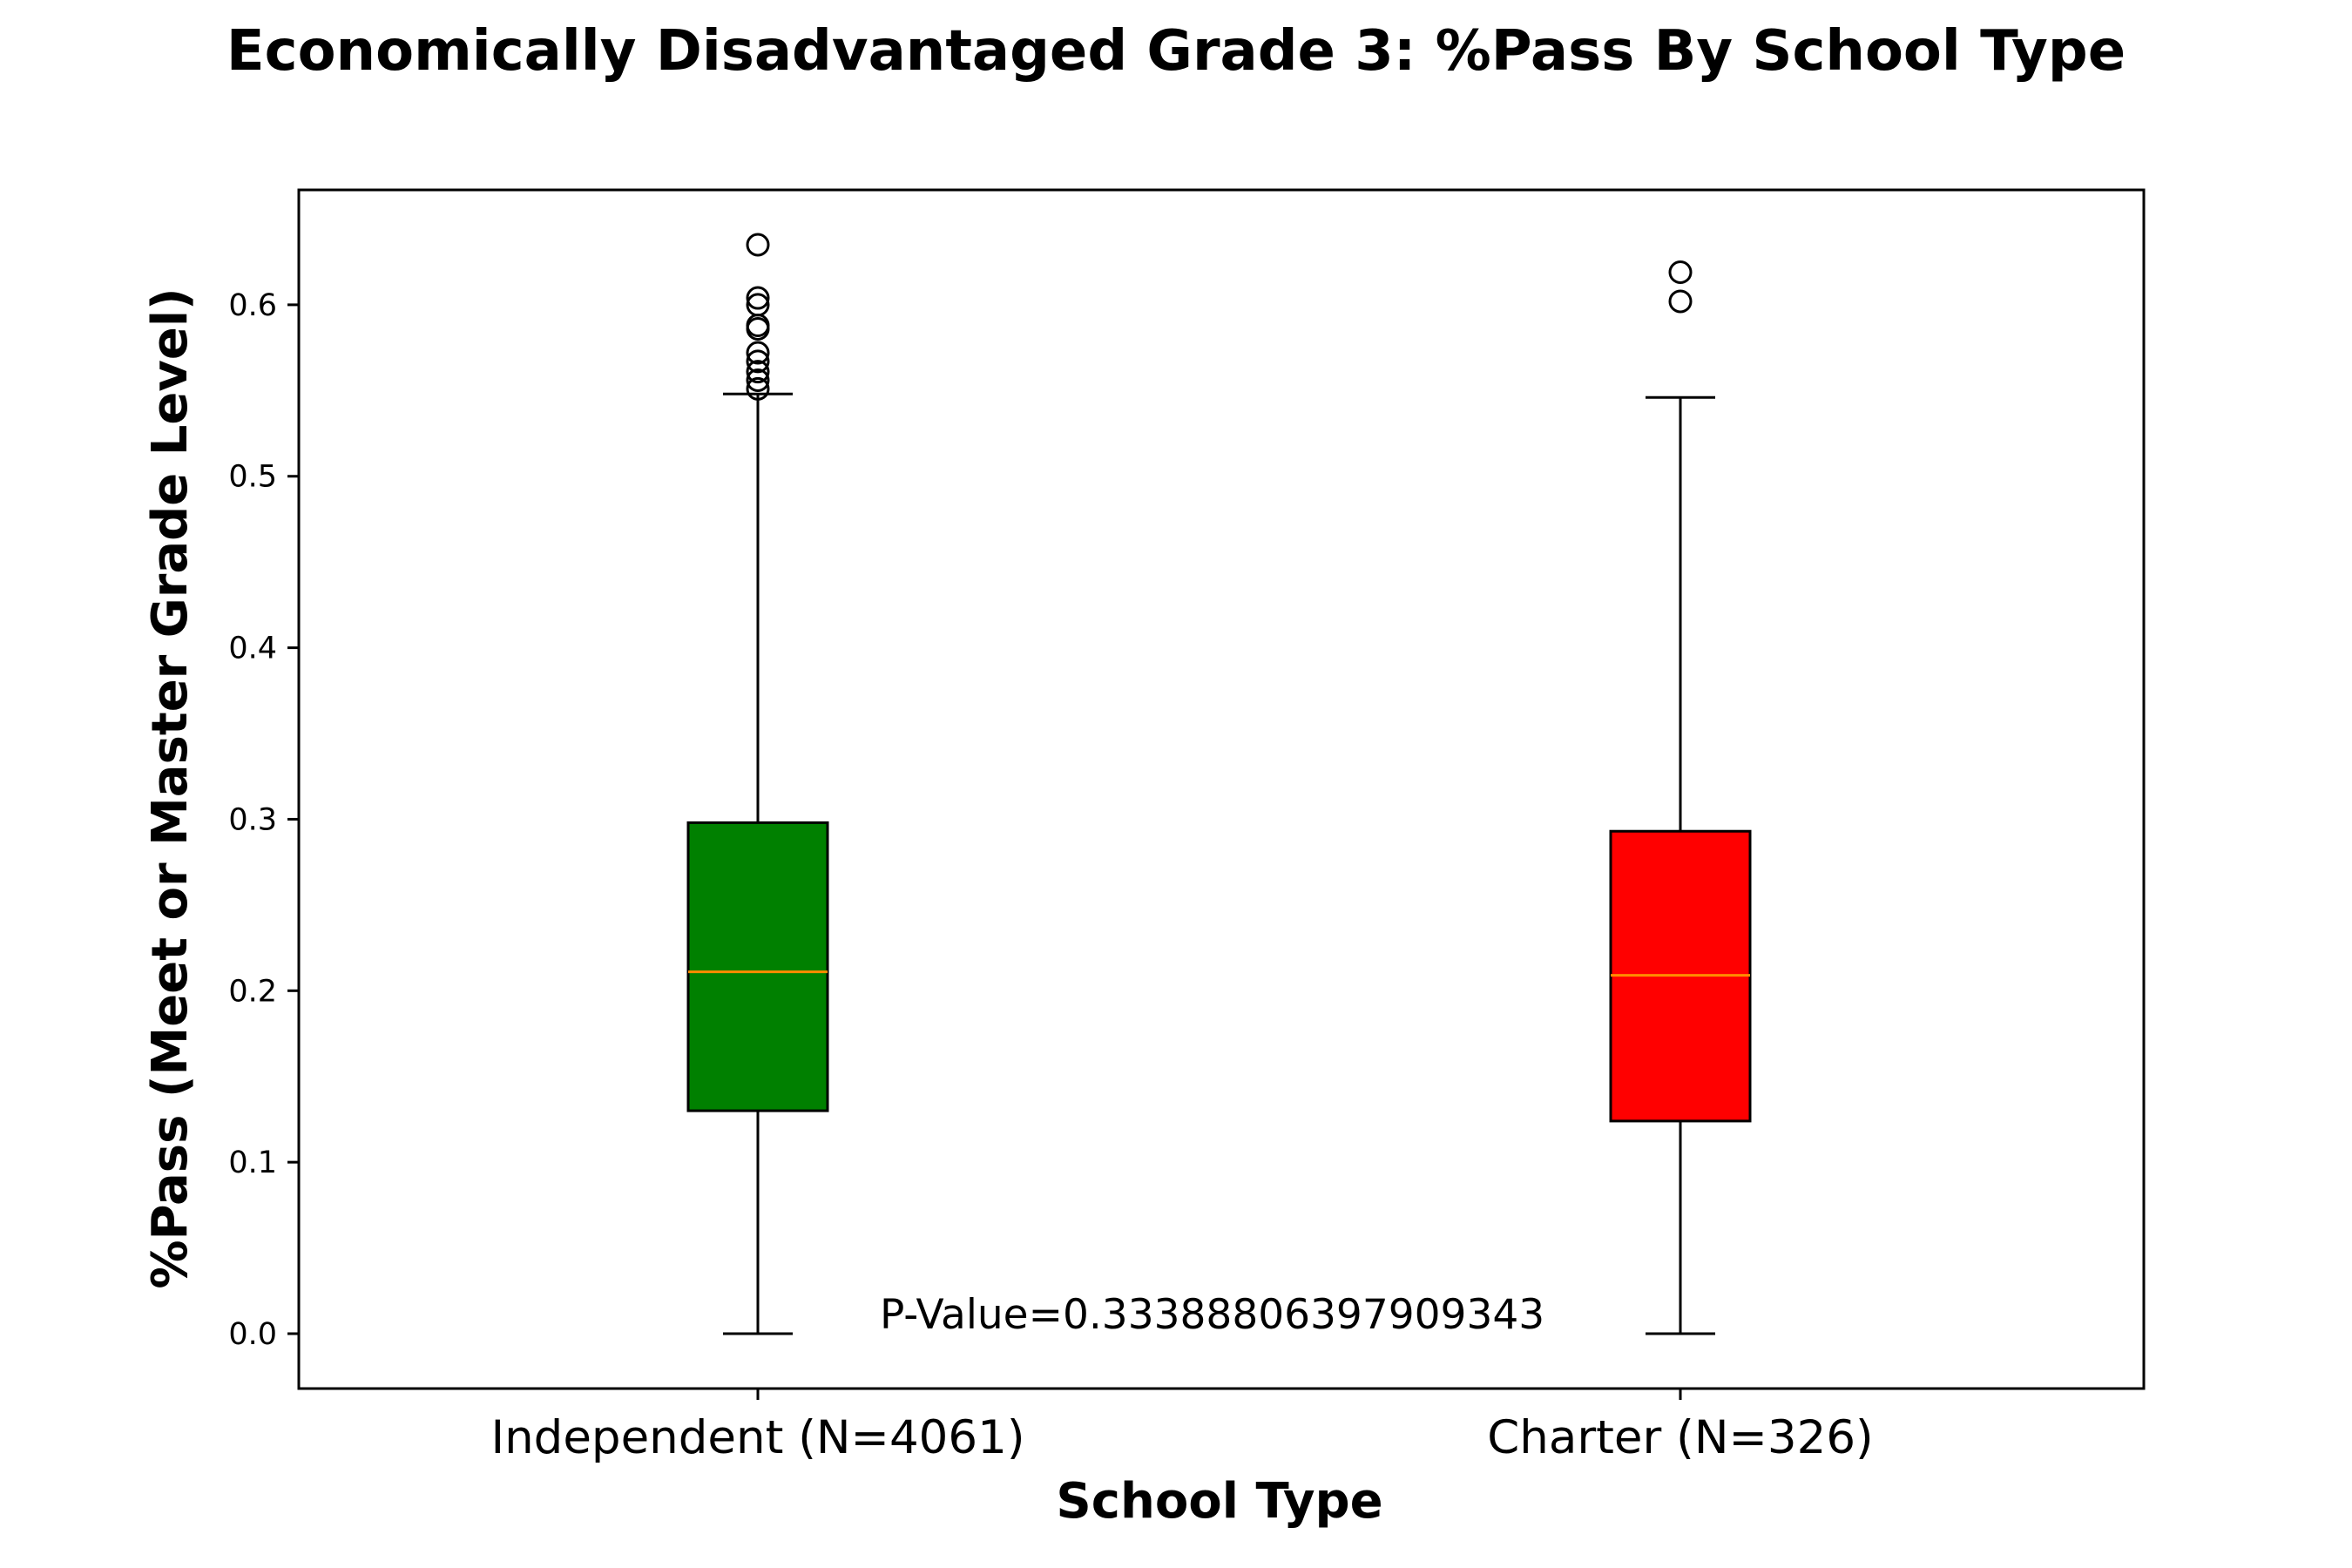  I want to click on y-tick-label: 0.6, so click(252, 305).